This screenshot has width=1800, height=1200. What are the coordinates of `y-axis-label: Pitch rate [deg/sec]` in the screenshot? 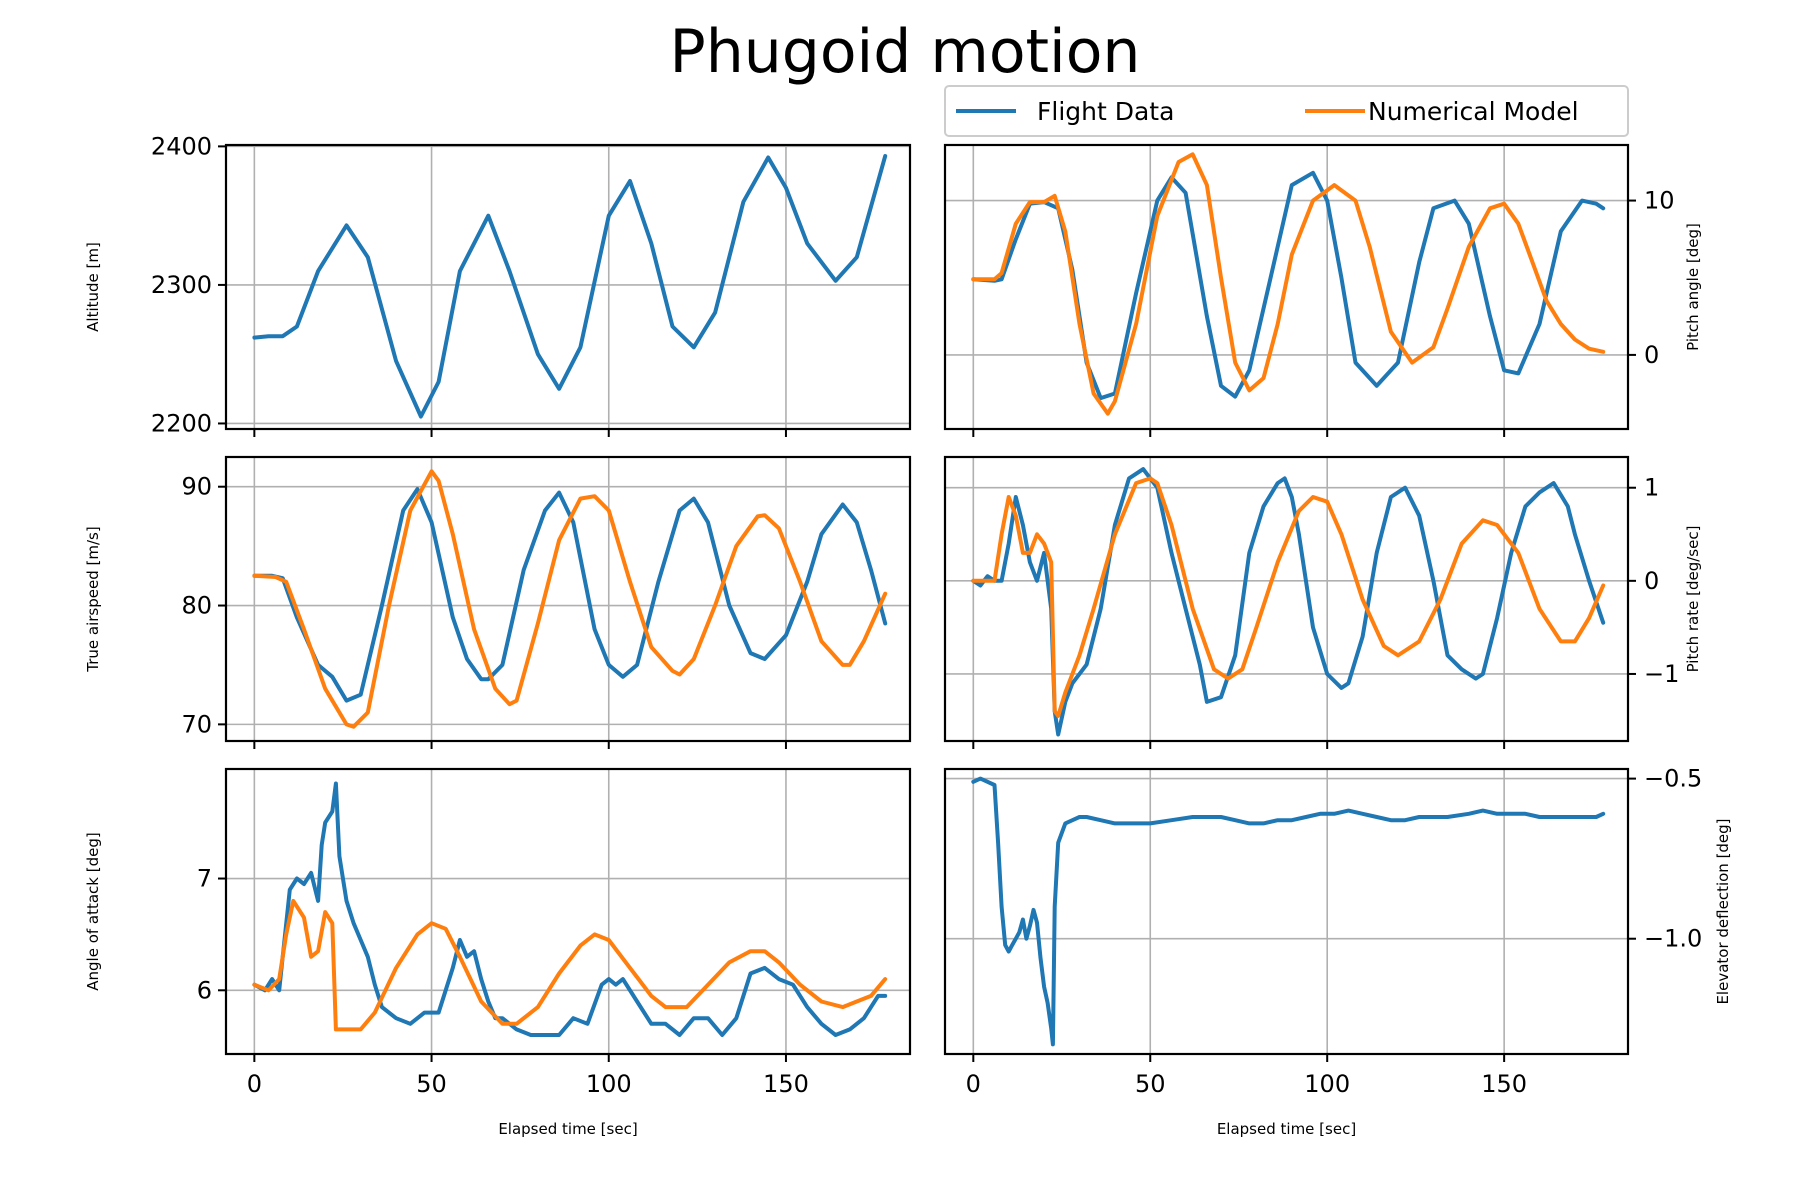 It's located at (1693, 599).